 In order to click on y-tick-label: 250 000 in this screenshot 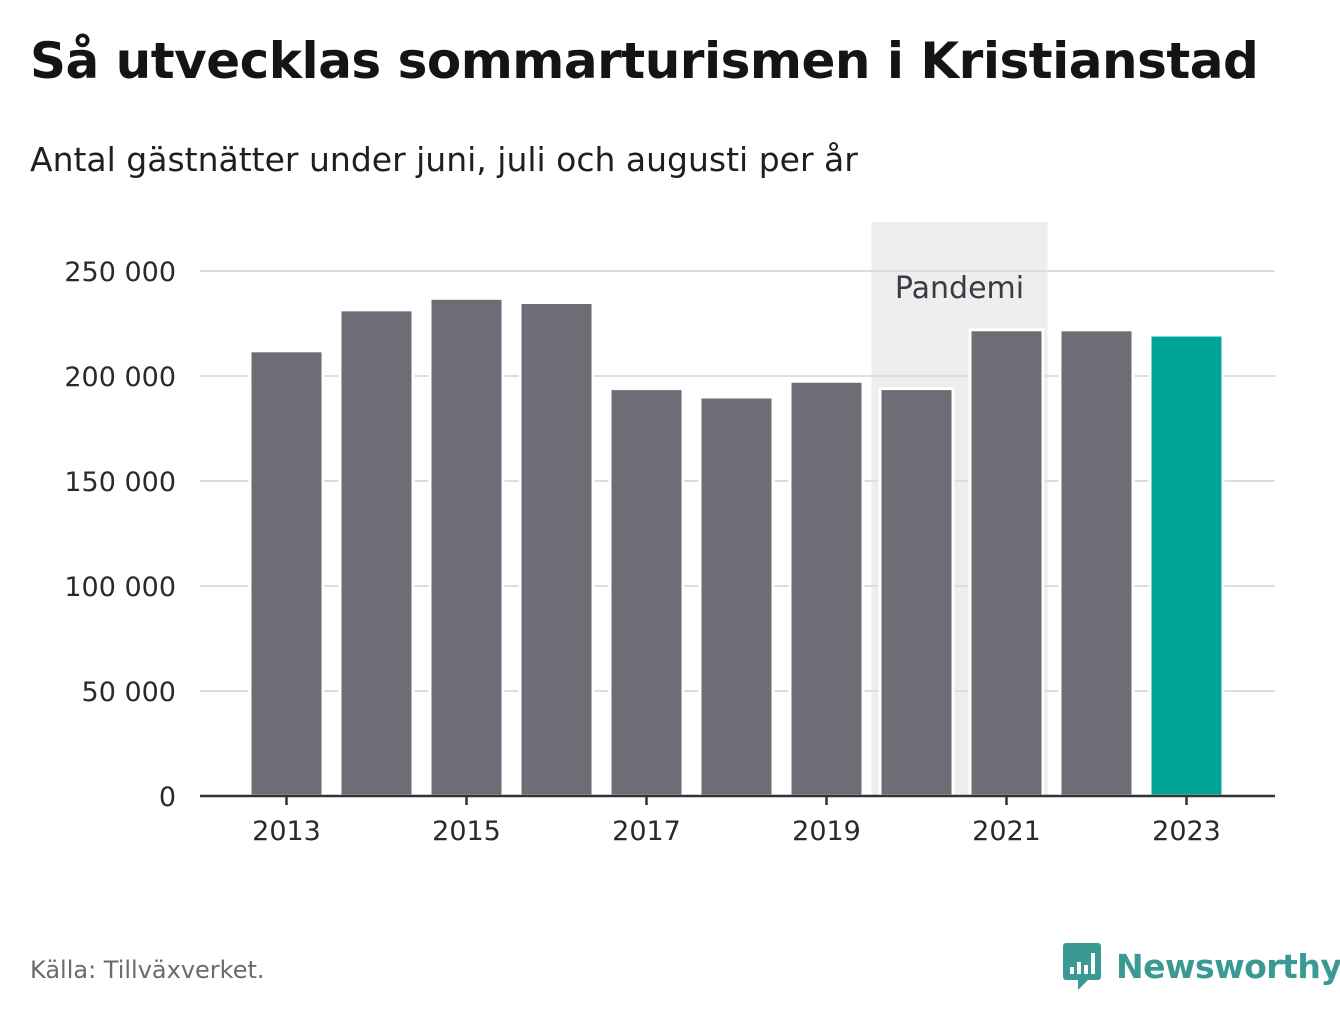, I will do `click(120, 272)`.